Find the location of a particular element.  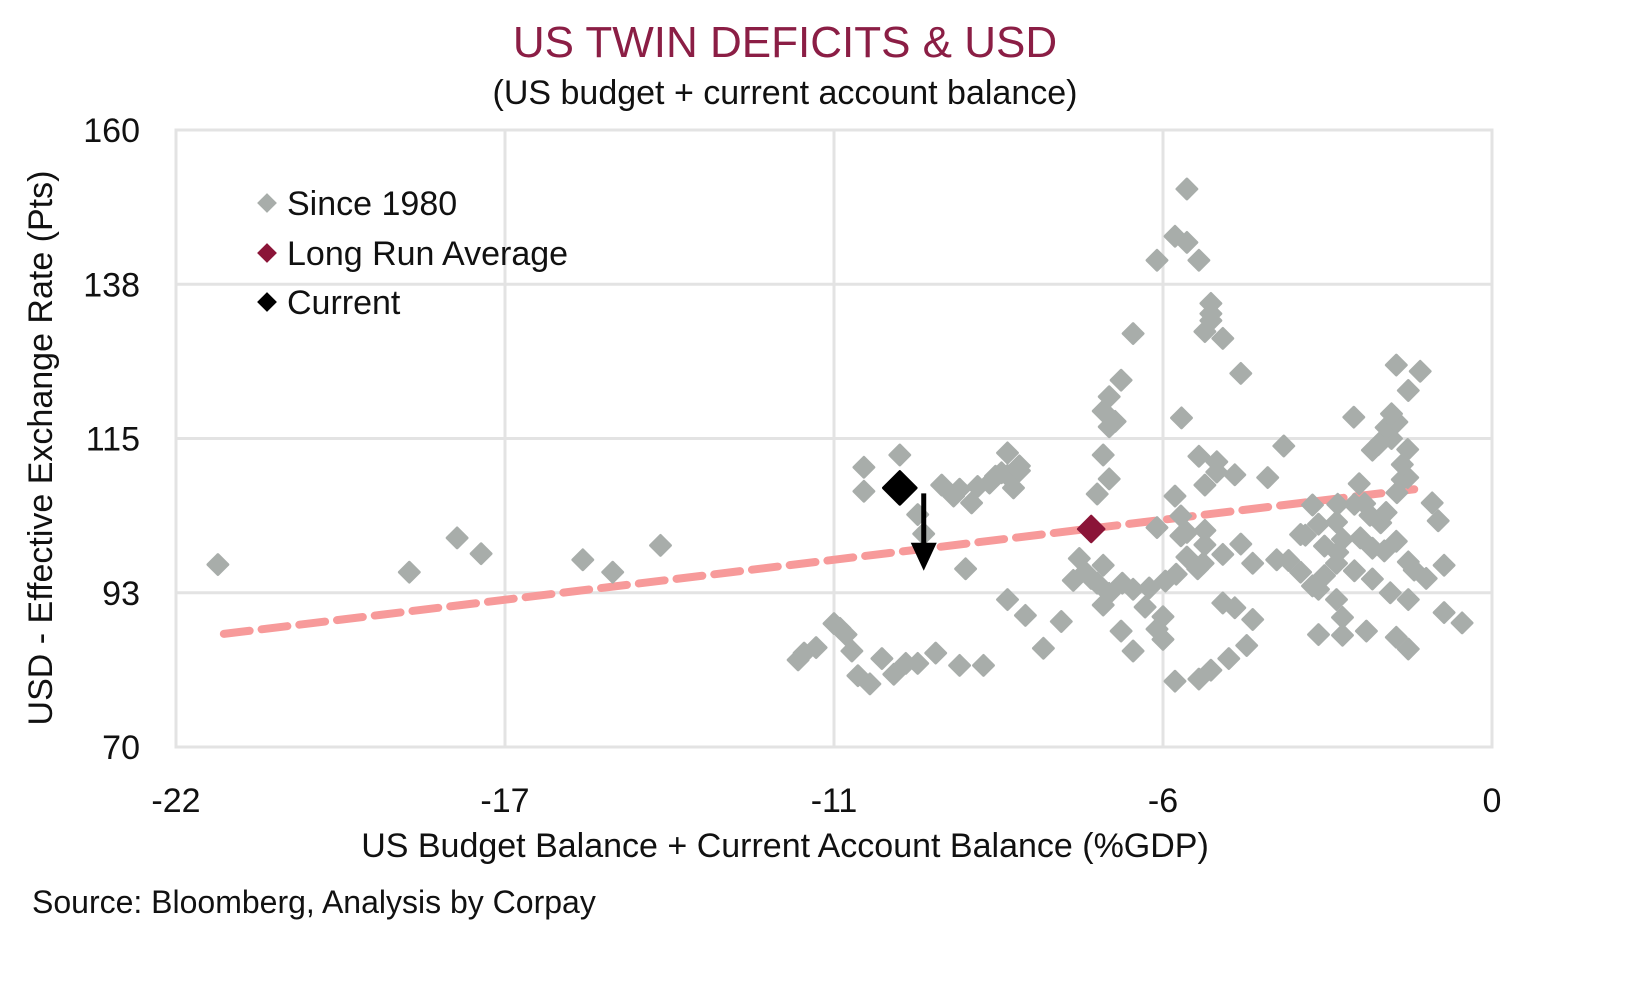

chart-subtitle: (US budget + current account balance) is located at coordinates (785, 93).